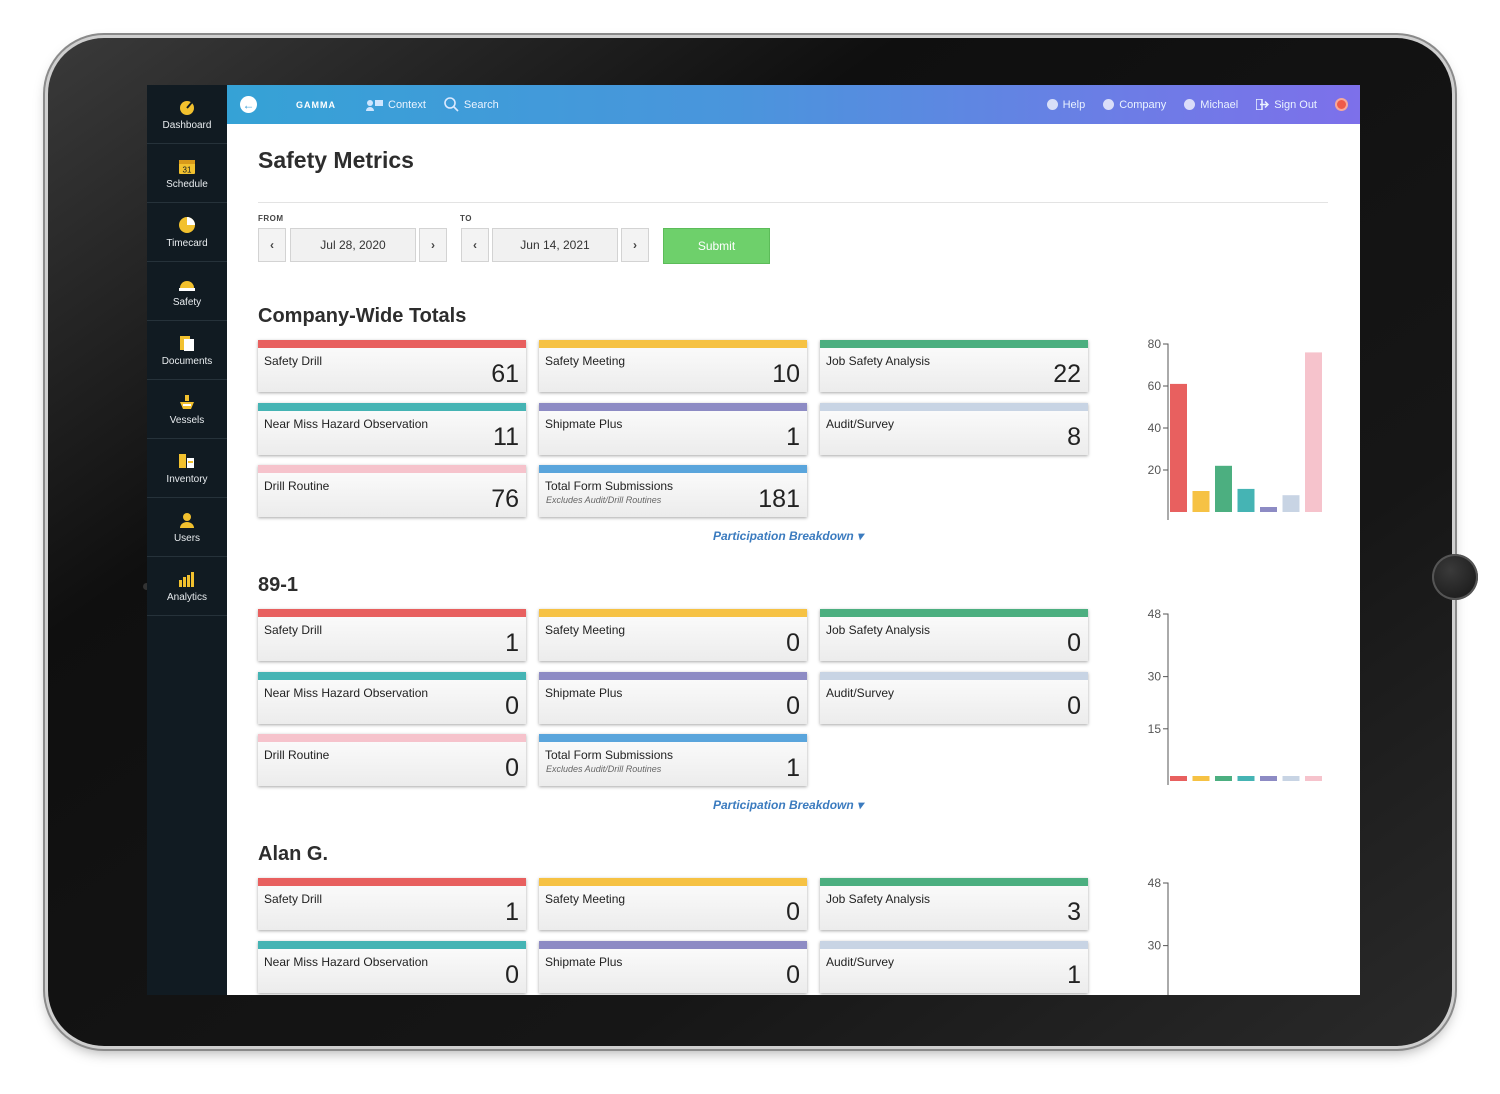  I want to click on sidebar-item-label: Dashboard, so click(187, 125).